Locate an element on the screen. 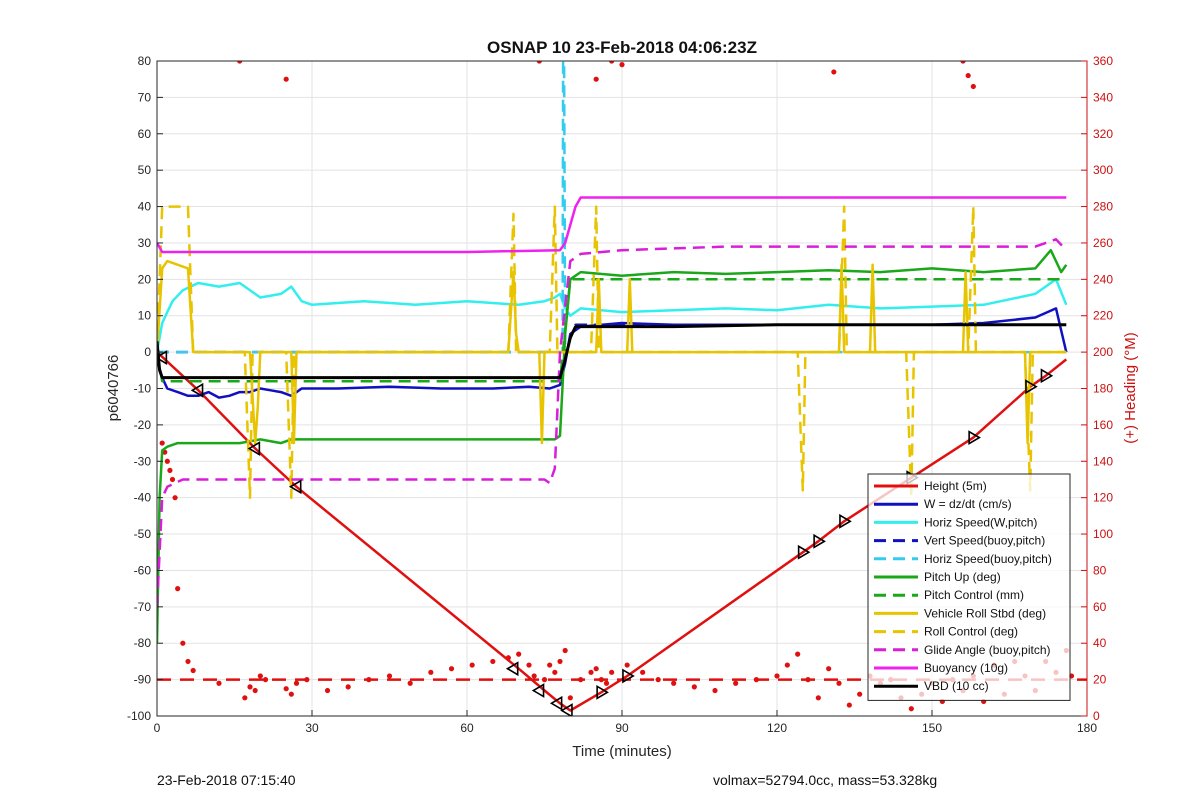  y-tick-label: -30 is located at coordinates (143, 461).